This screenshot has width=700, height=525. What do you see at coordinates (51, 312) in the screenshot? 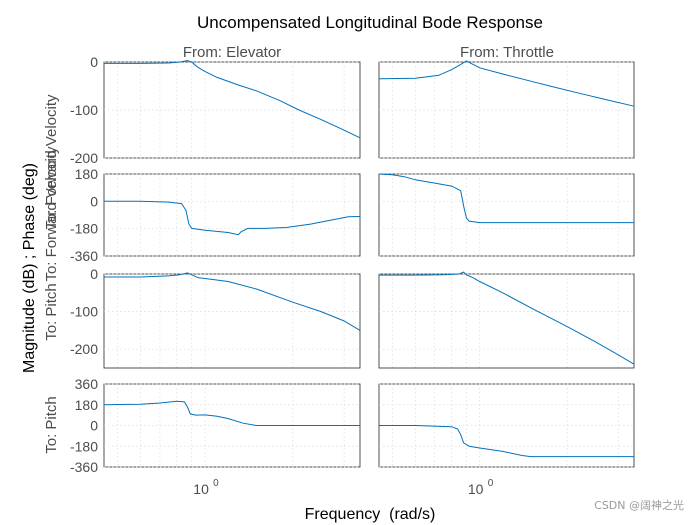
I see `row-label-pitch-magnitude: To: Pitch` at bounding box center [51, 312].